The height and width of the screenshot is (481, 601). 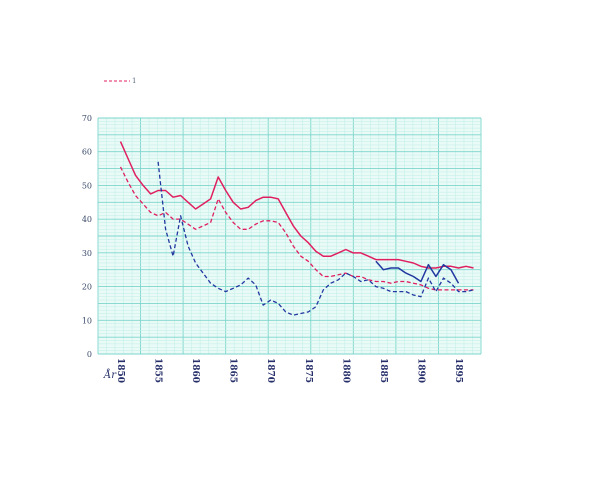 I want to click on y-tick-label: 10, so click(x=87, y=320).